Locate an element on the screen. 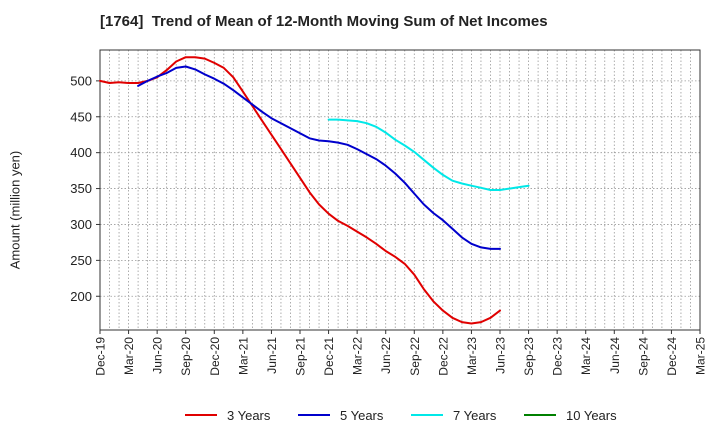 The width and height of the screenshot is (720, 440). x-tick-label: Jun-21 is located at coordinates (272, 355).